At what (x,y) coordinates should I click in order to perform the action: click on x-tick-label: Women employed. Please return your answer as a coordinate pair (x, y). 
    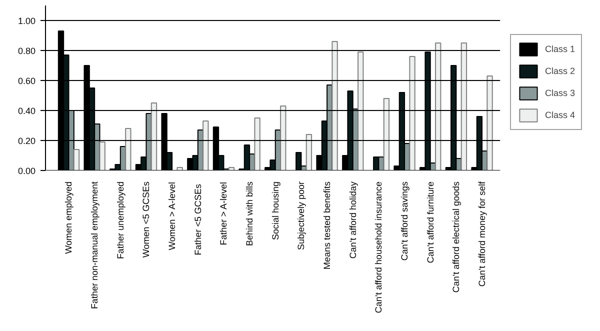
    Looking at the image, I should click on (69, 217).